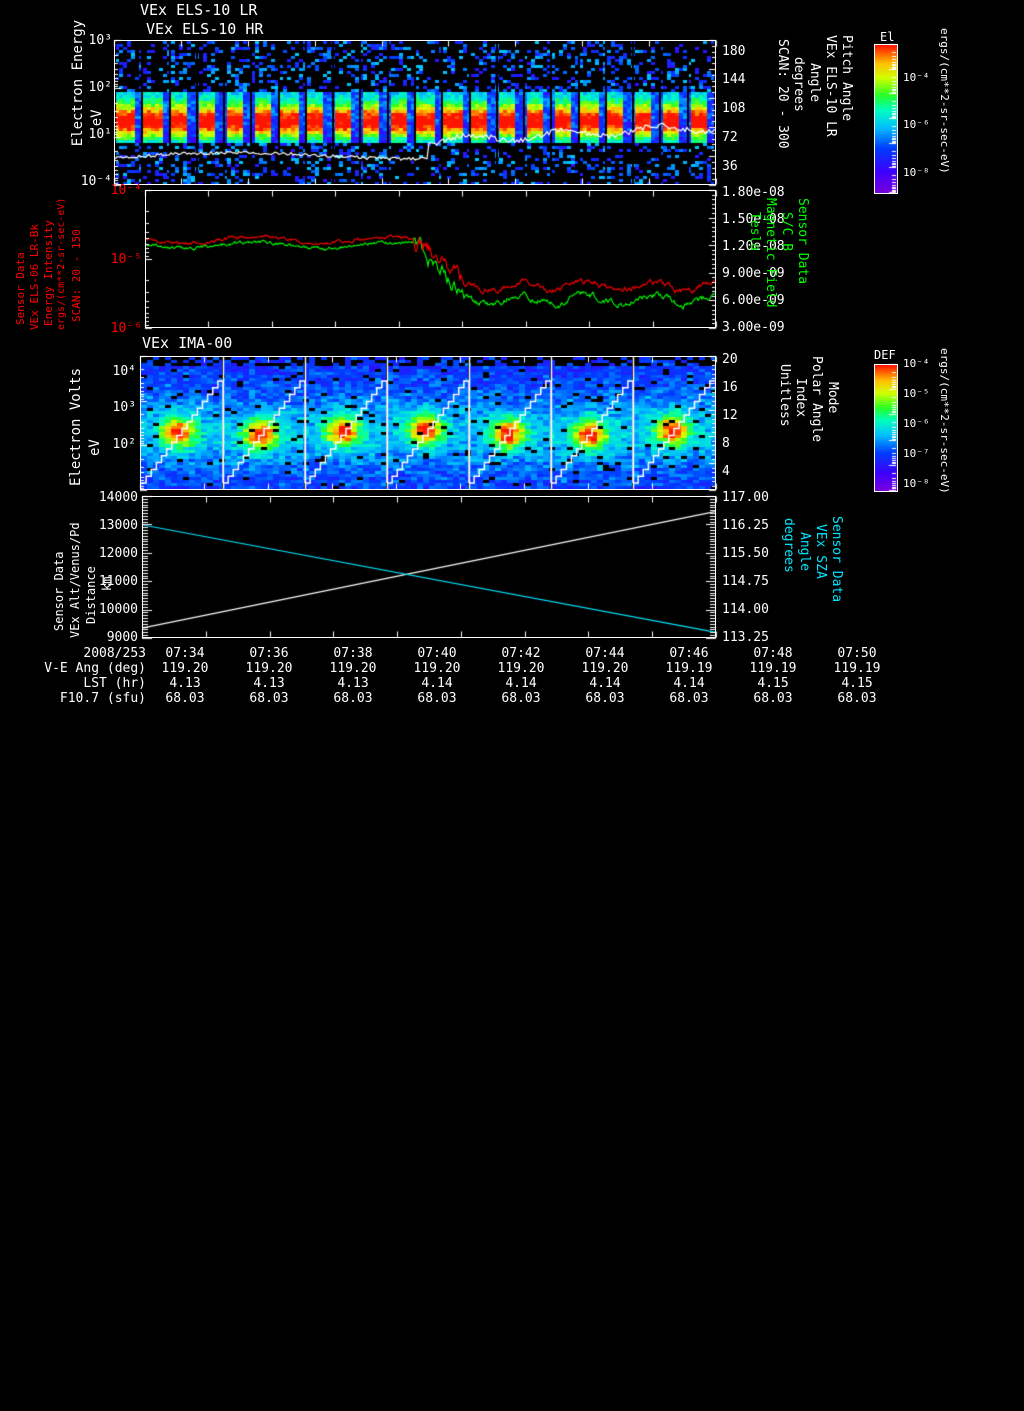 Image resolution: width=1024 pixels, height=1411 pixels. What do you see at coordinates (95, 668) in the screenshot?
I see `bt-rowlabel-1: V-E Ang (deg)` at bounding box center [95, 668].